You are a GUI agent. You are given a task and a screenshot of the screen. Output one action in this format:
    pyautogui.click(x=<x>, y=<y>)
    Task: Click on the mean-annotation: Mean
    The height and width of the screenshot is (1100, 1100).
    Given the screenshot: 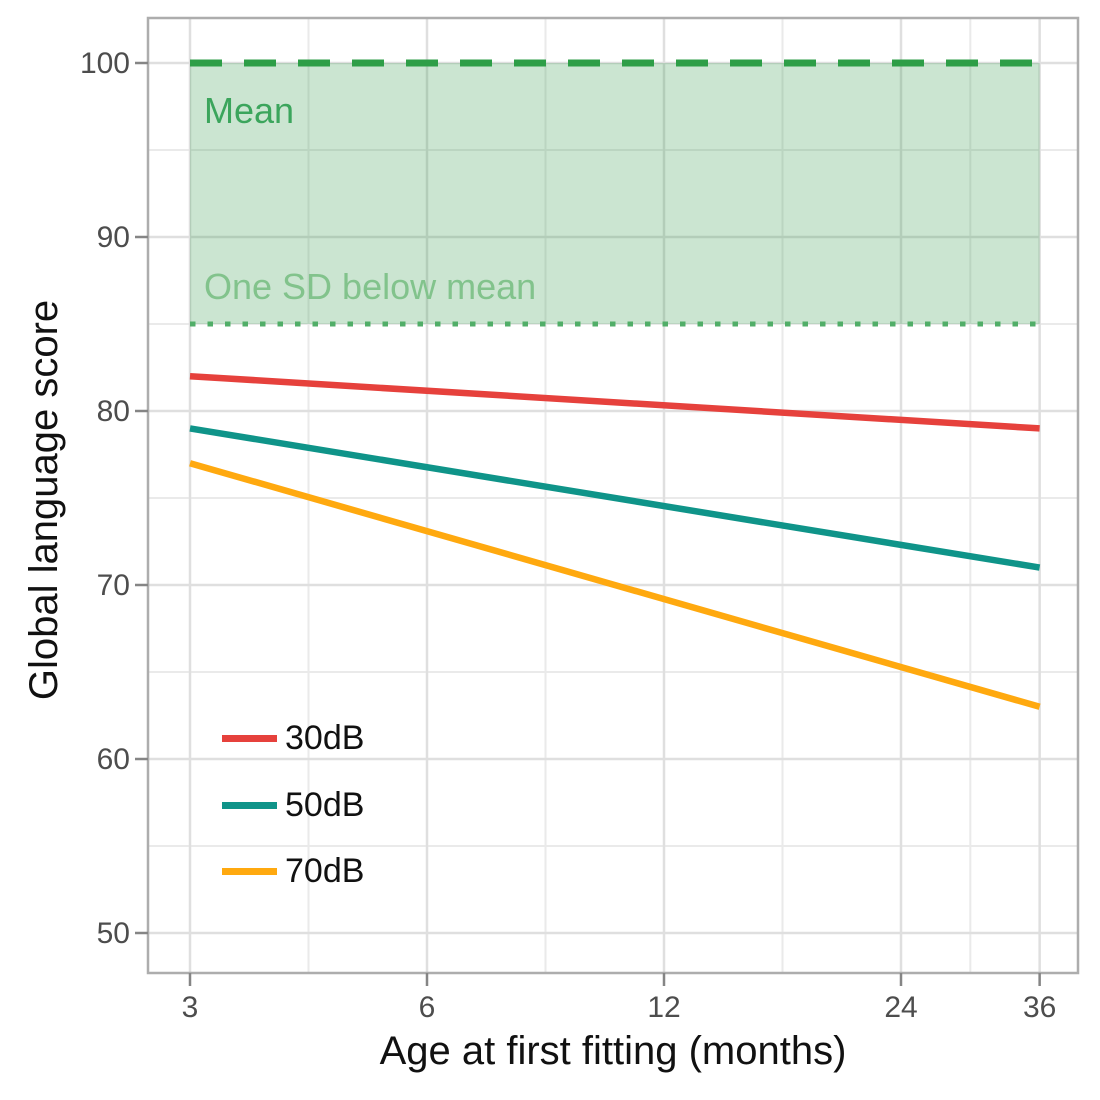 What is the action you would take?
    pyautogui.click(x=249, y=110)
    